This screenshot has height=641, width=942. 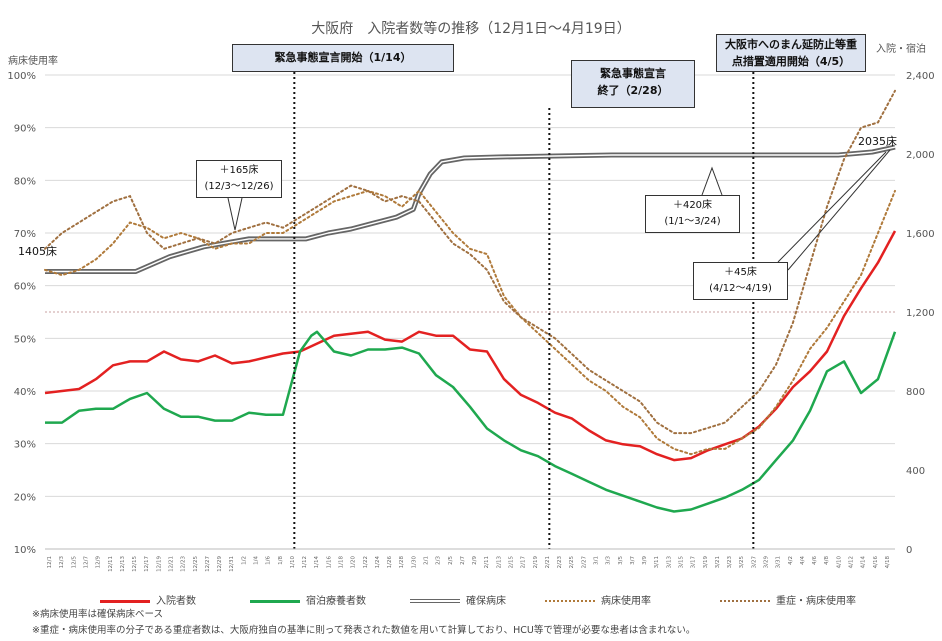 I want to click on x-tick-label: 2/13, so click(x=499, y=562).